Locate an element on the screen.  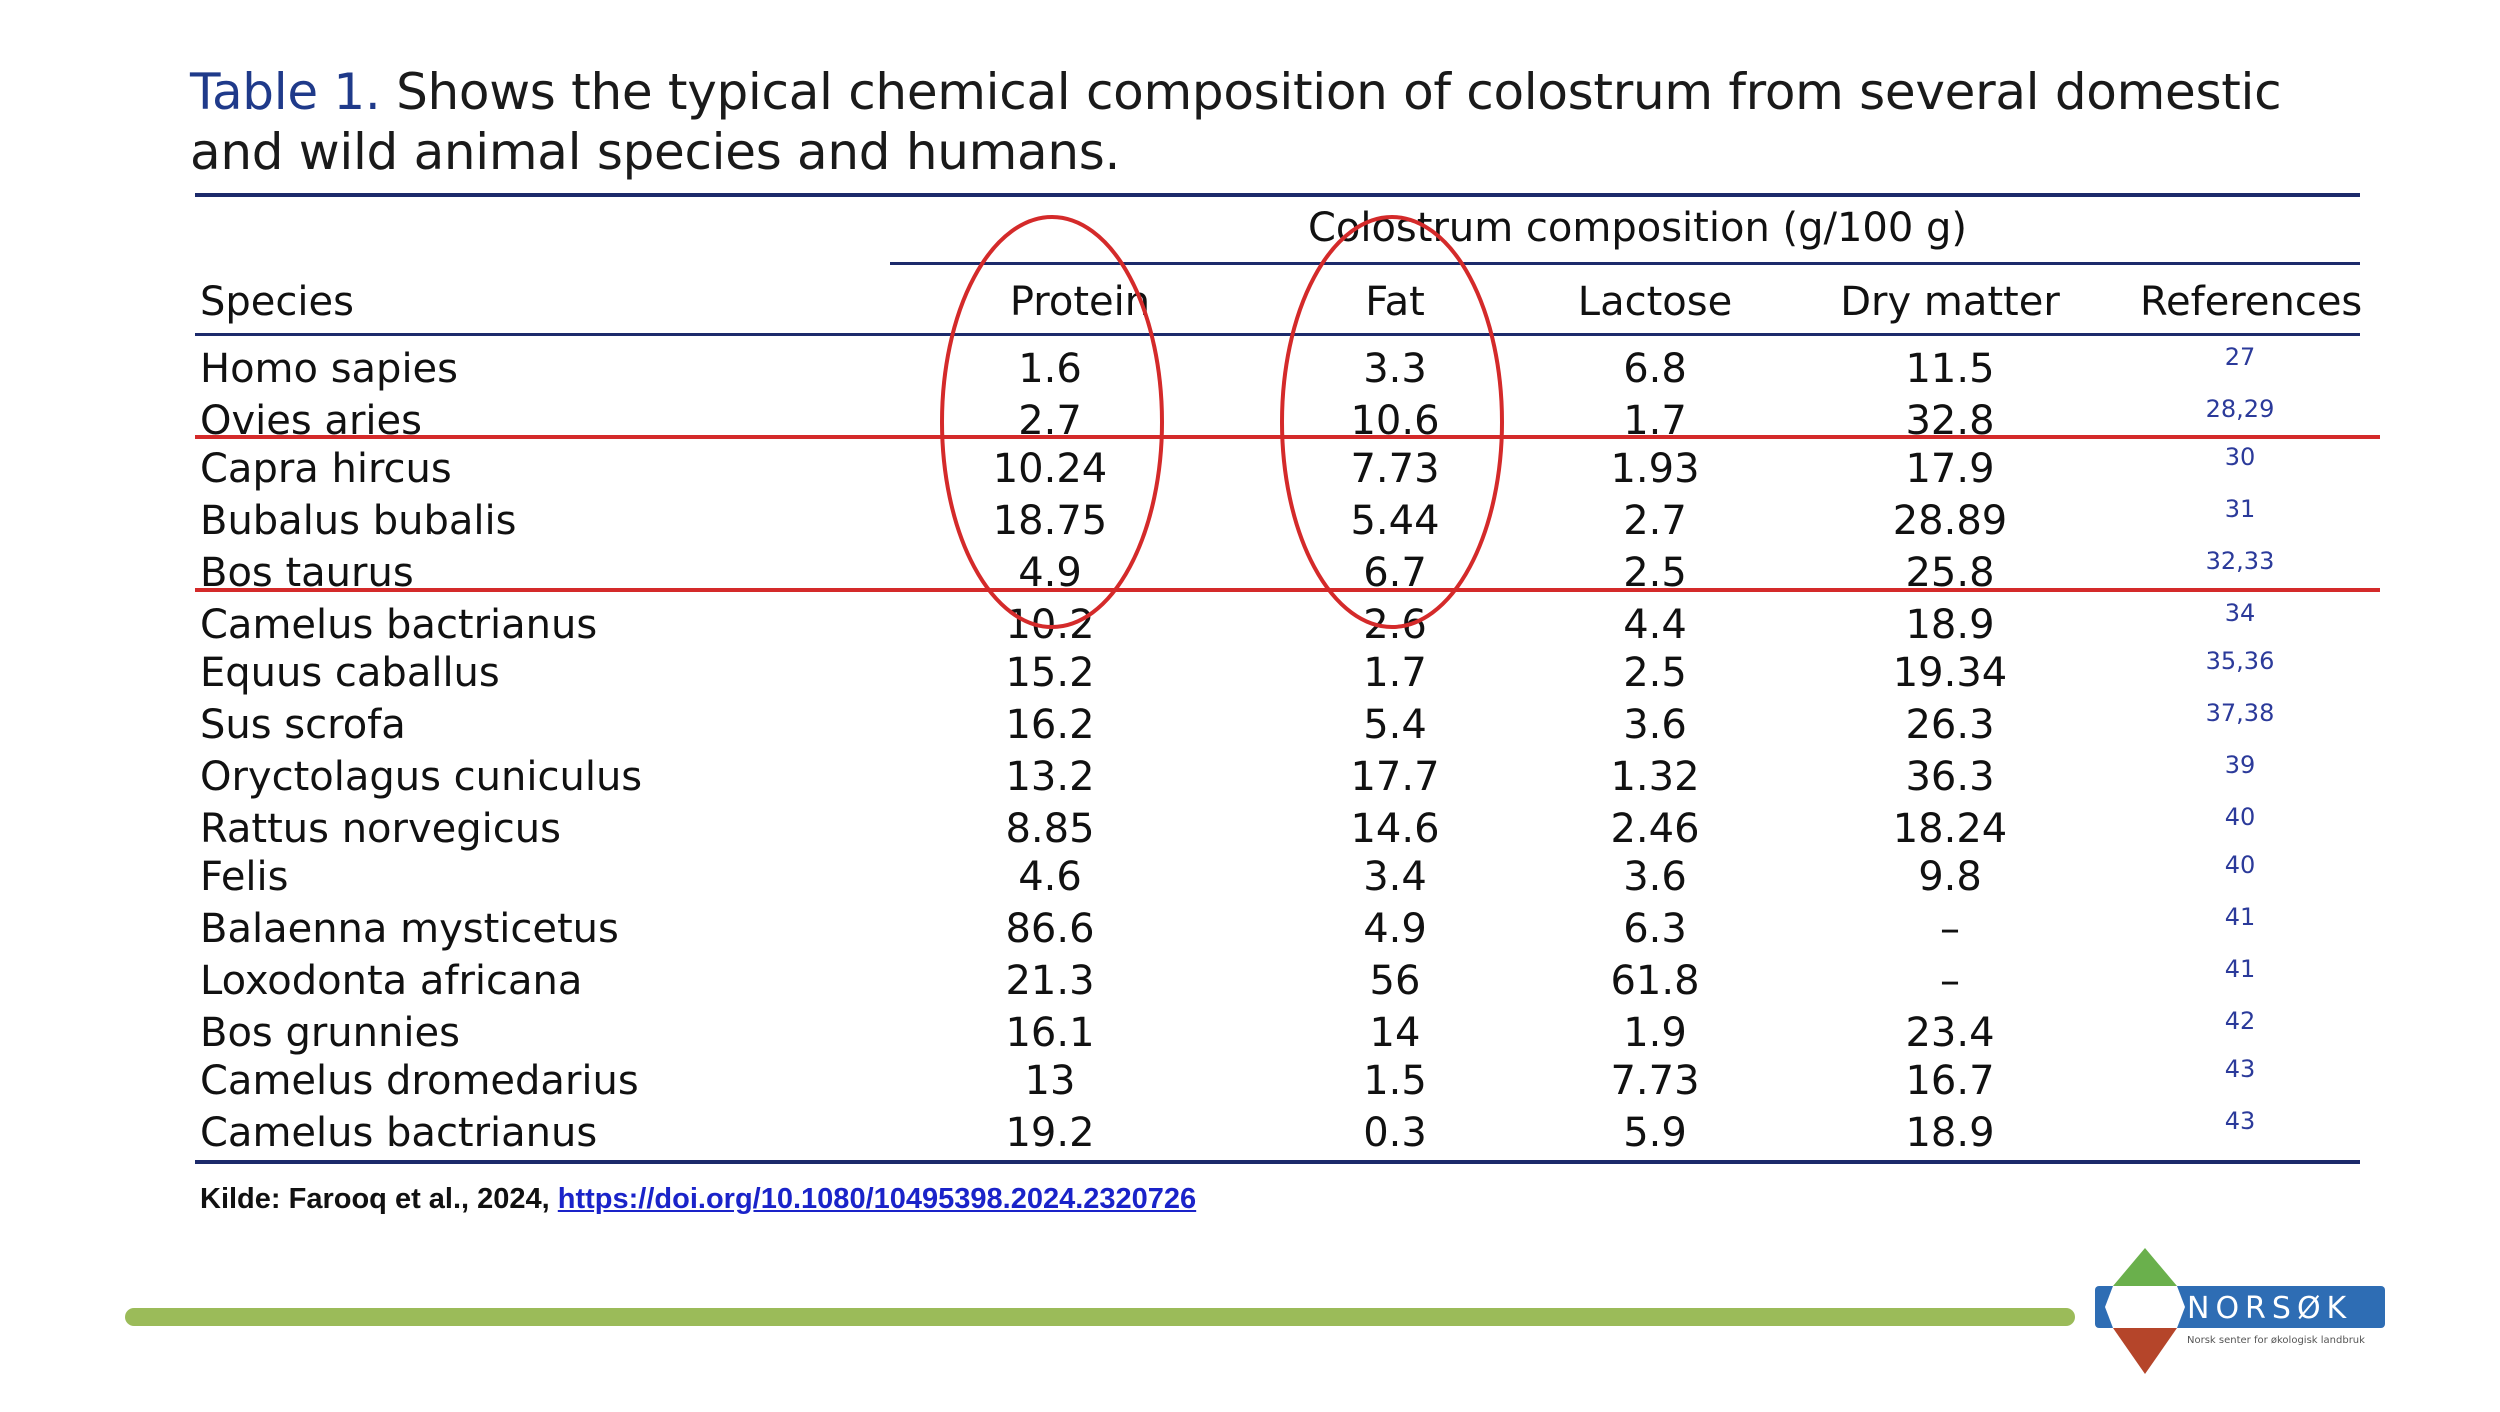
species-cell: Capra hircus is located at coordinates (326, 469).